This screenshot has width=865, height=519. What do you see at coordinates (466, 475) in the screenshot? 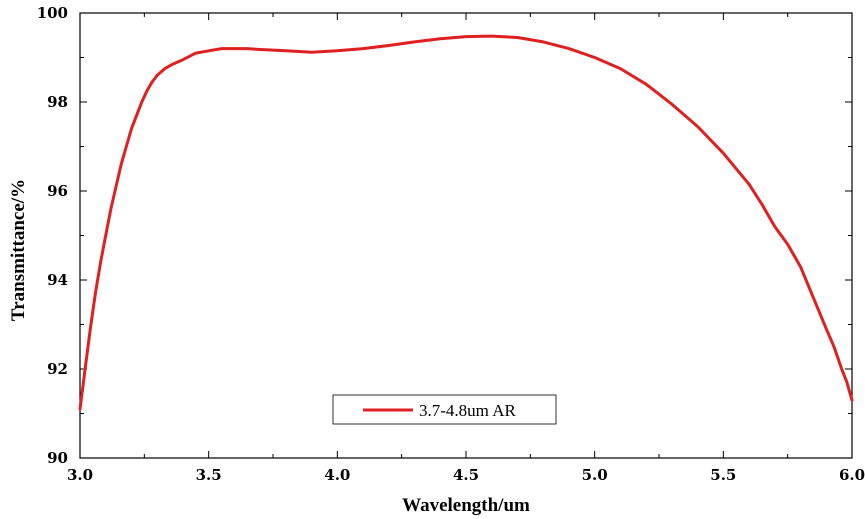
I see `x-tick-label: 4.5` at bounding box center [466, 475].